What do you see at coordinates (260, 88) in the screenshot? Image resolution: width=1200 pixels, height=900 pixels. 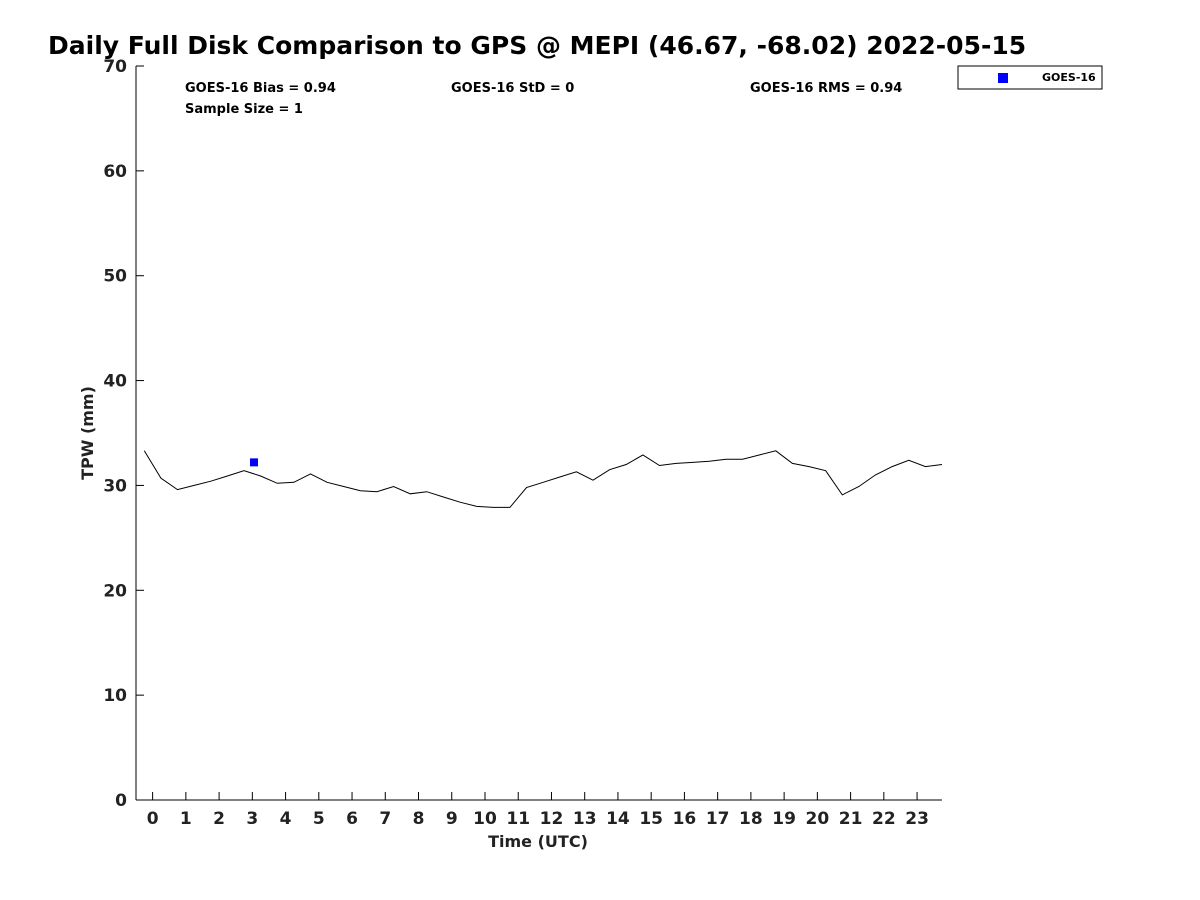 I see `bias-stat: GOES-16 Bias = 0.94` at bounding box center [260, 88].